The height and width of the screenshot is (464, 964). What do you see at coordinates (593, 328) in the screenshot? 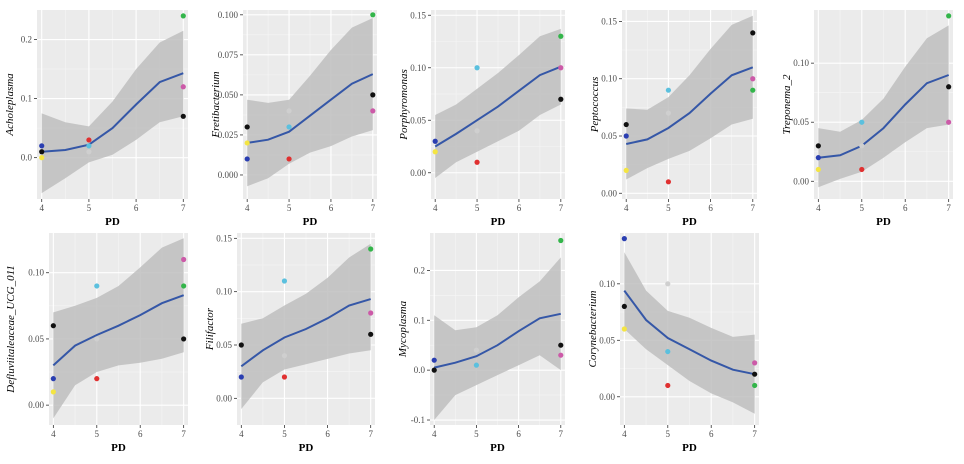
I see `y-axis-title: Corynebacterium` at bounding box center [593, 328].